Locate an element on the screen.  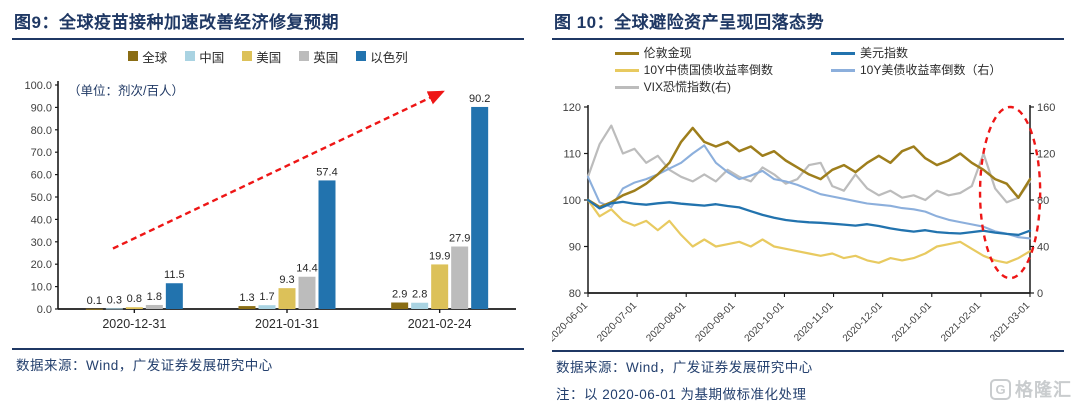
svg-text: 60.0 is located at coordinates (41, 176).